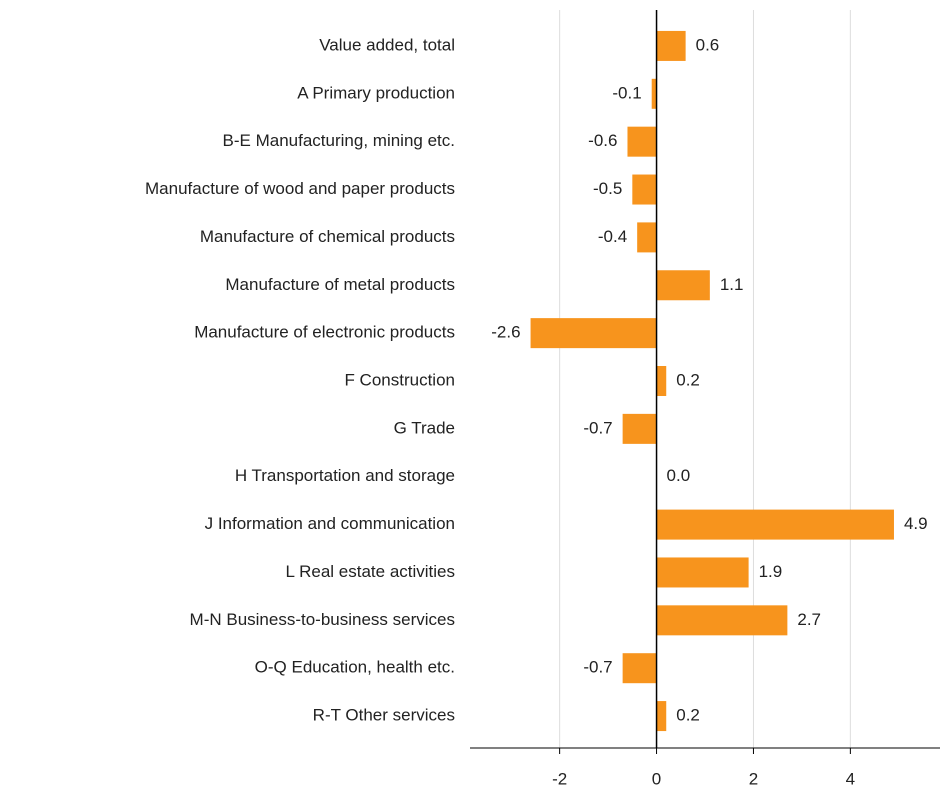  Describe the element at coordinates (339, 140) in the screenshot. I see `y-tick-label: B-E Manufacturing, mining etc.` at that location.